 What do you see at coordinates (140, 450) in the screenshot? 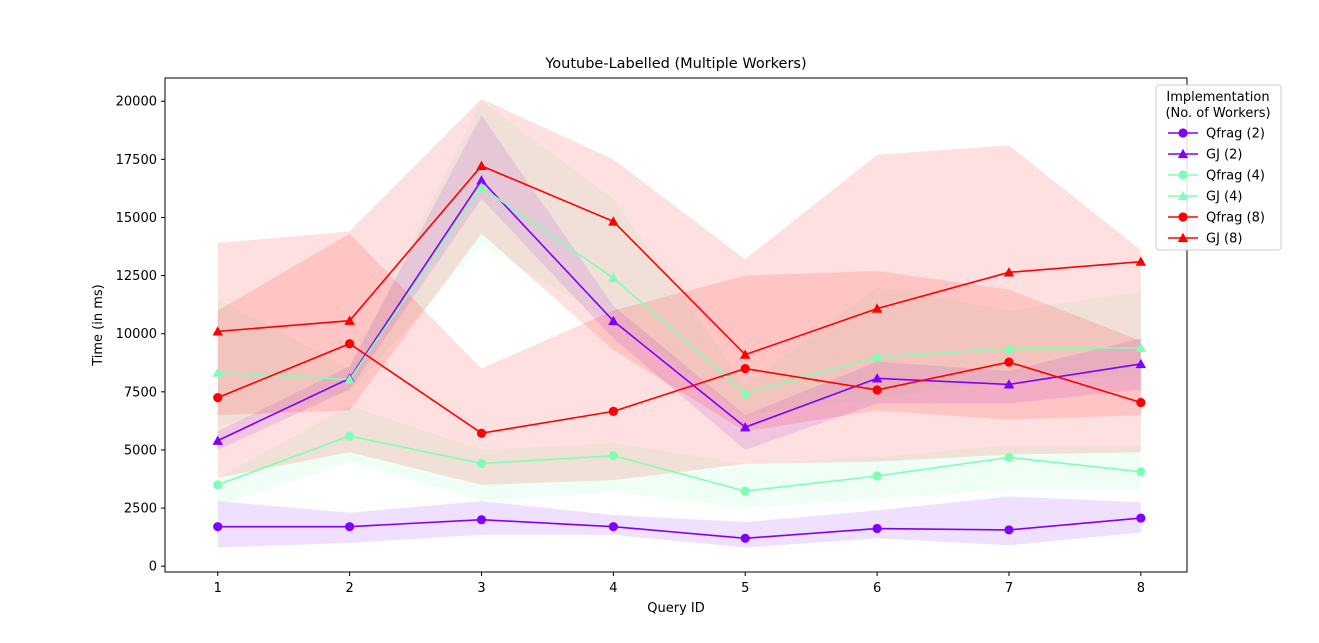
I see `y-tick-label-5000: 5000` at bounding box center [140, 450].